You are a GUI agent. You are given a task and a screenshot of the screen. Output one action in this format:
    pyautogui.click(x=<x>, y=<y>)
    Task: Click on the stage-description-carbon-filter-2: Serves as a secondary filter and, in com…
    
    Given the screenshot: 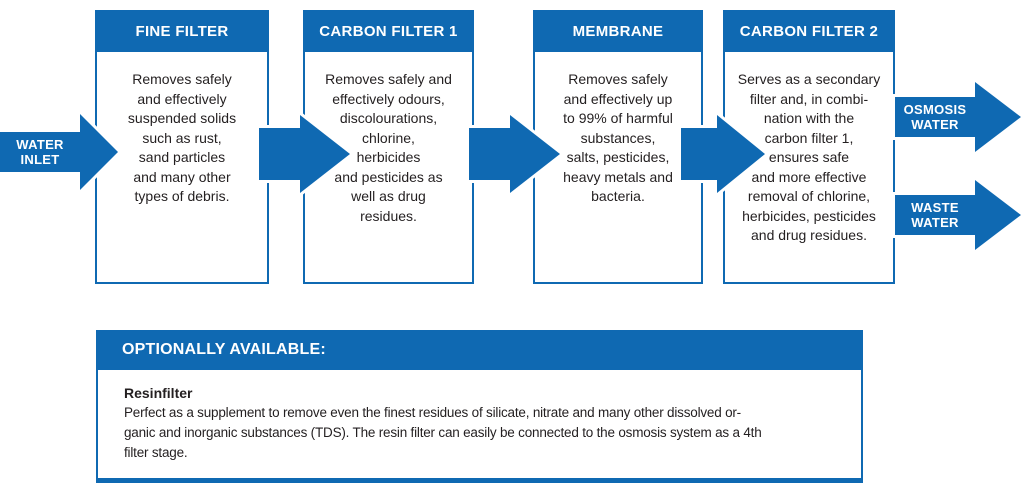 What is the action you would take?
    pyautogui.click(x=809, y=157)
    